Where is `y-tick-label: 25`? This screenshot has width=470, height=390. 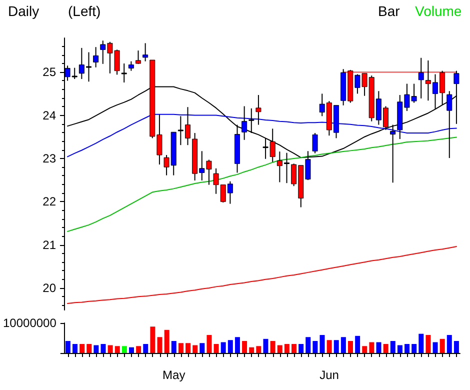
y-tick-label: 25 is located at coordinates (49, 72).